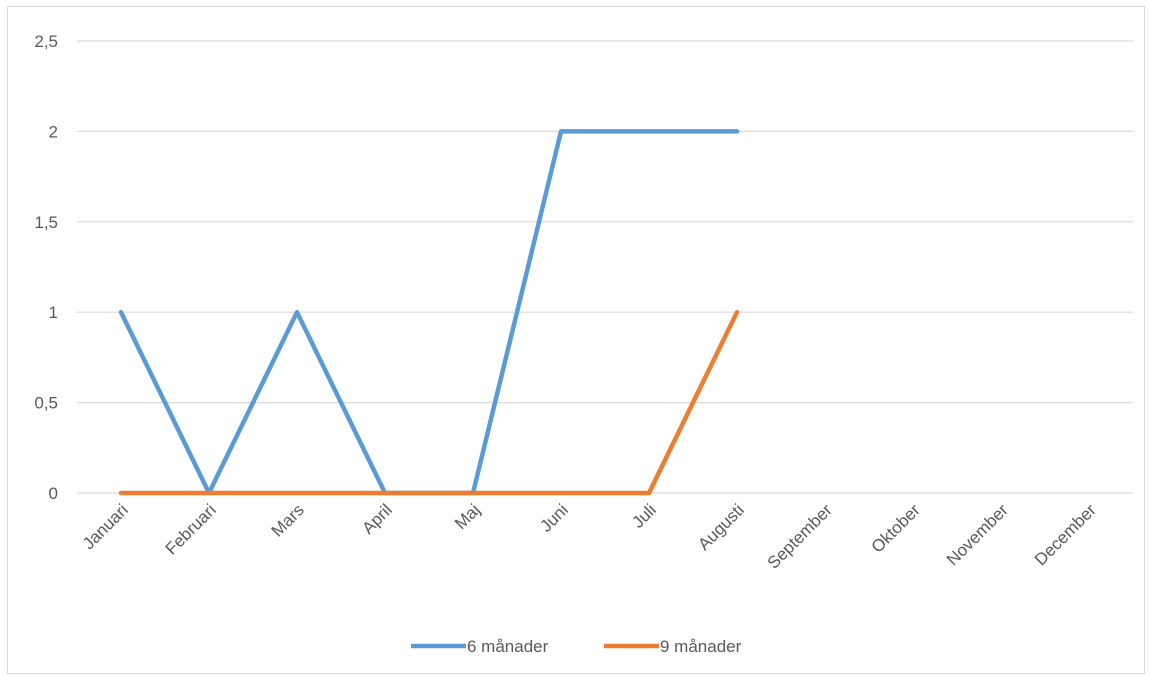 This screenshot has width=1149, height=676. Describe the element at coordinates (800, 536) in the screenshot. I see `x-tick-label: September` at that location.